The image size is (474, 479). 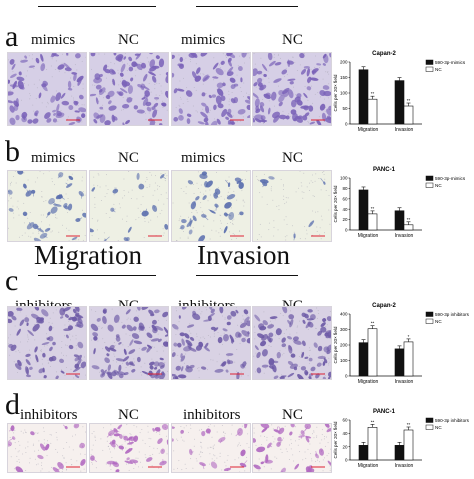 What do you see at coordinates (344, 345) in the screenshot?
I see `y-tick-label: 200` at bounding box center [344, 345].